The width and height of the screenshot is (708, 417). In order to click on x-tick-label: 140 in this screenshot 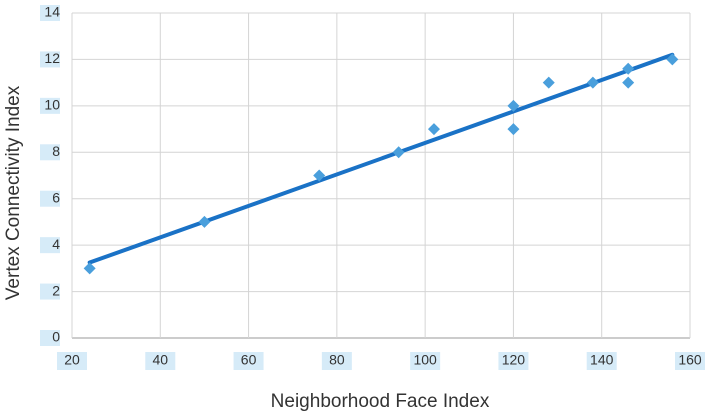, I will do `click(602, 360)`.